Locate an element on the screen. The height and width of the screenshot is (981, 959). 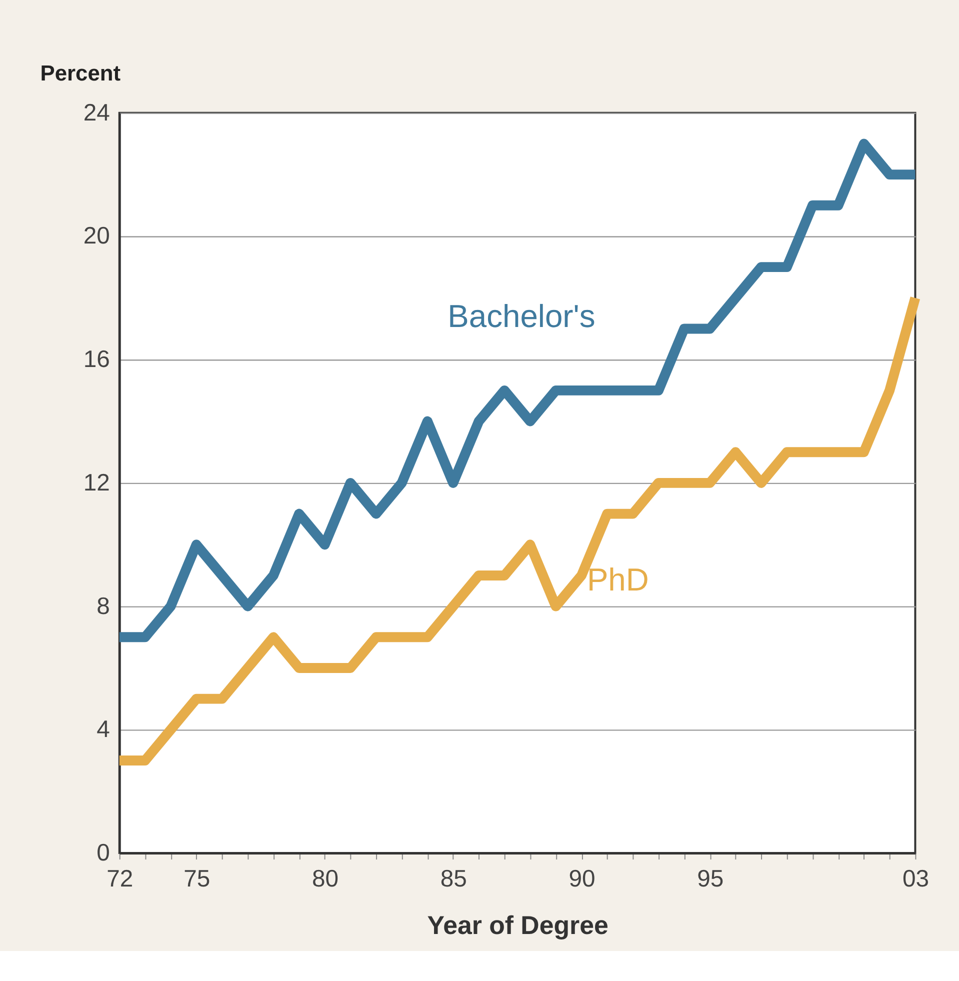
y-axis-title: Percent is located at coordinates (81, 73).